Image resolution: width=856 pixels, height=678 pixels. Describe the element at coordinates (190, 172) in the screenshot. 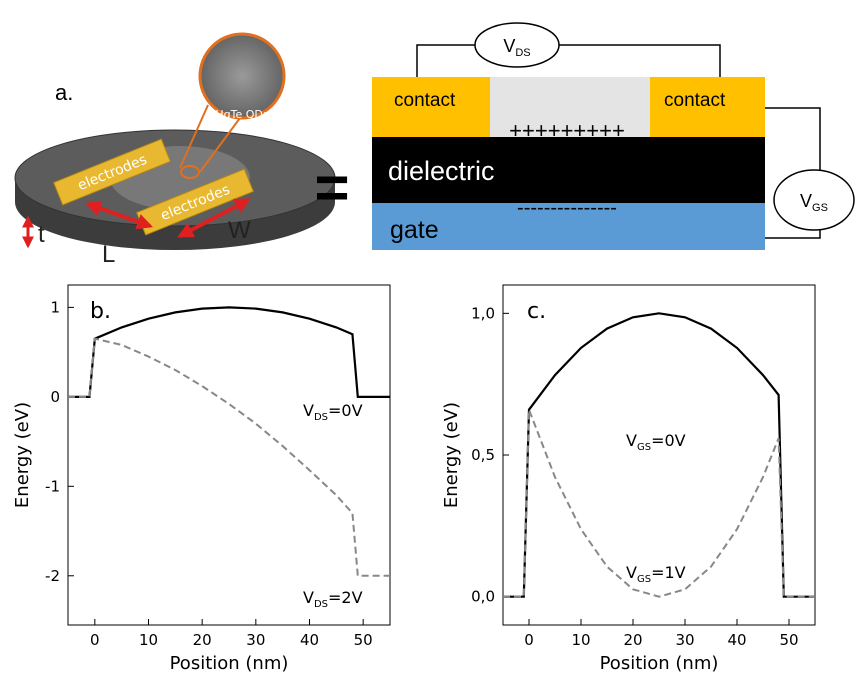

I see `zoom-spot` at that location.